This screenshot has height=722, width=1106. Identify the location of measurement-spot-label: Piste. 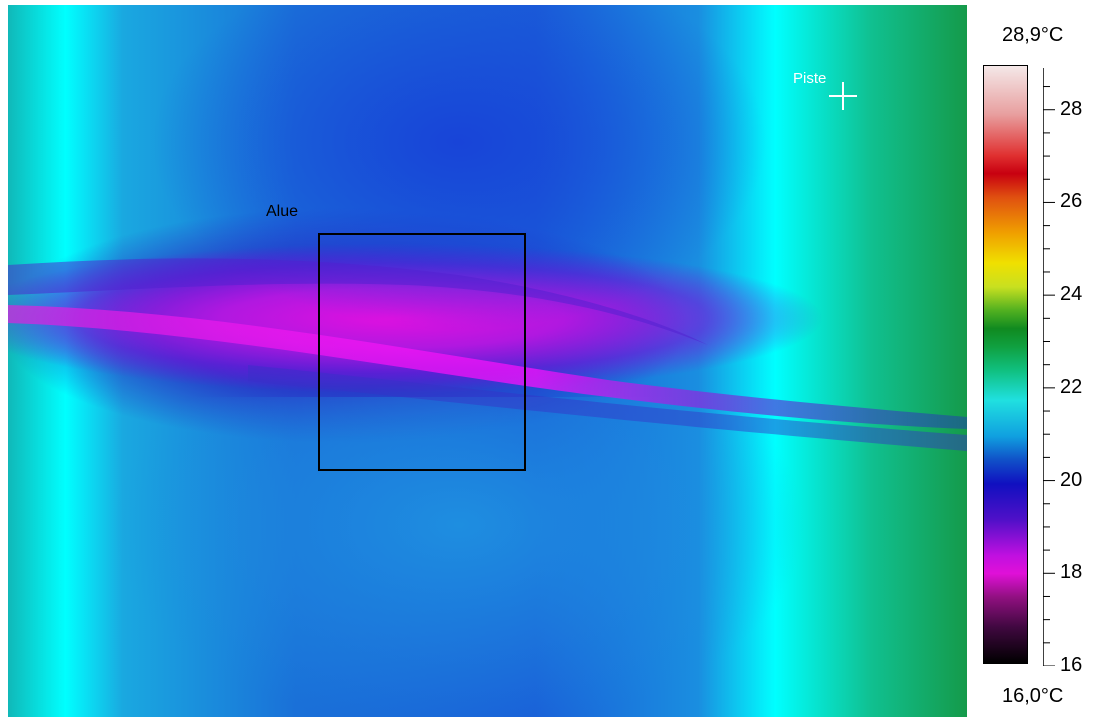
(810, 78).